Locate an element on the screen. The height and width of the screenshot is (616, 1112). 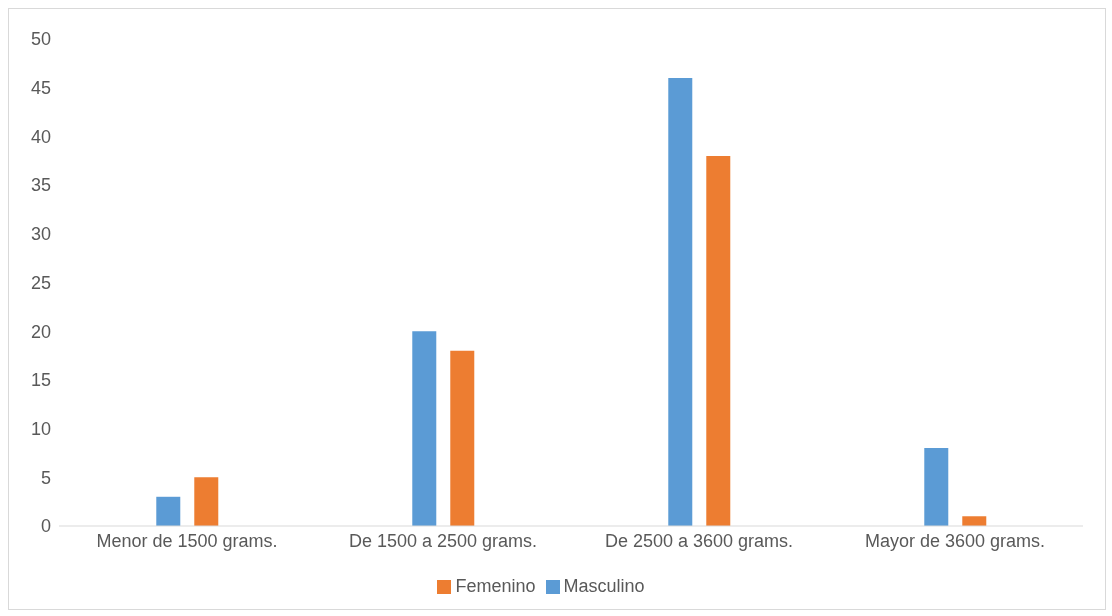
y-tick-label: 5 is located at coordinates (45, 477).